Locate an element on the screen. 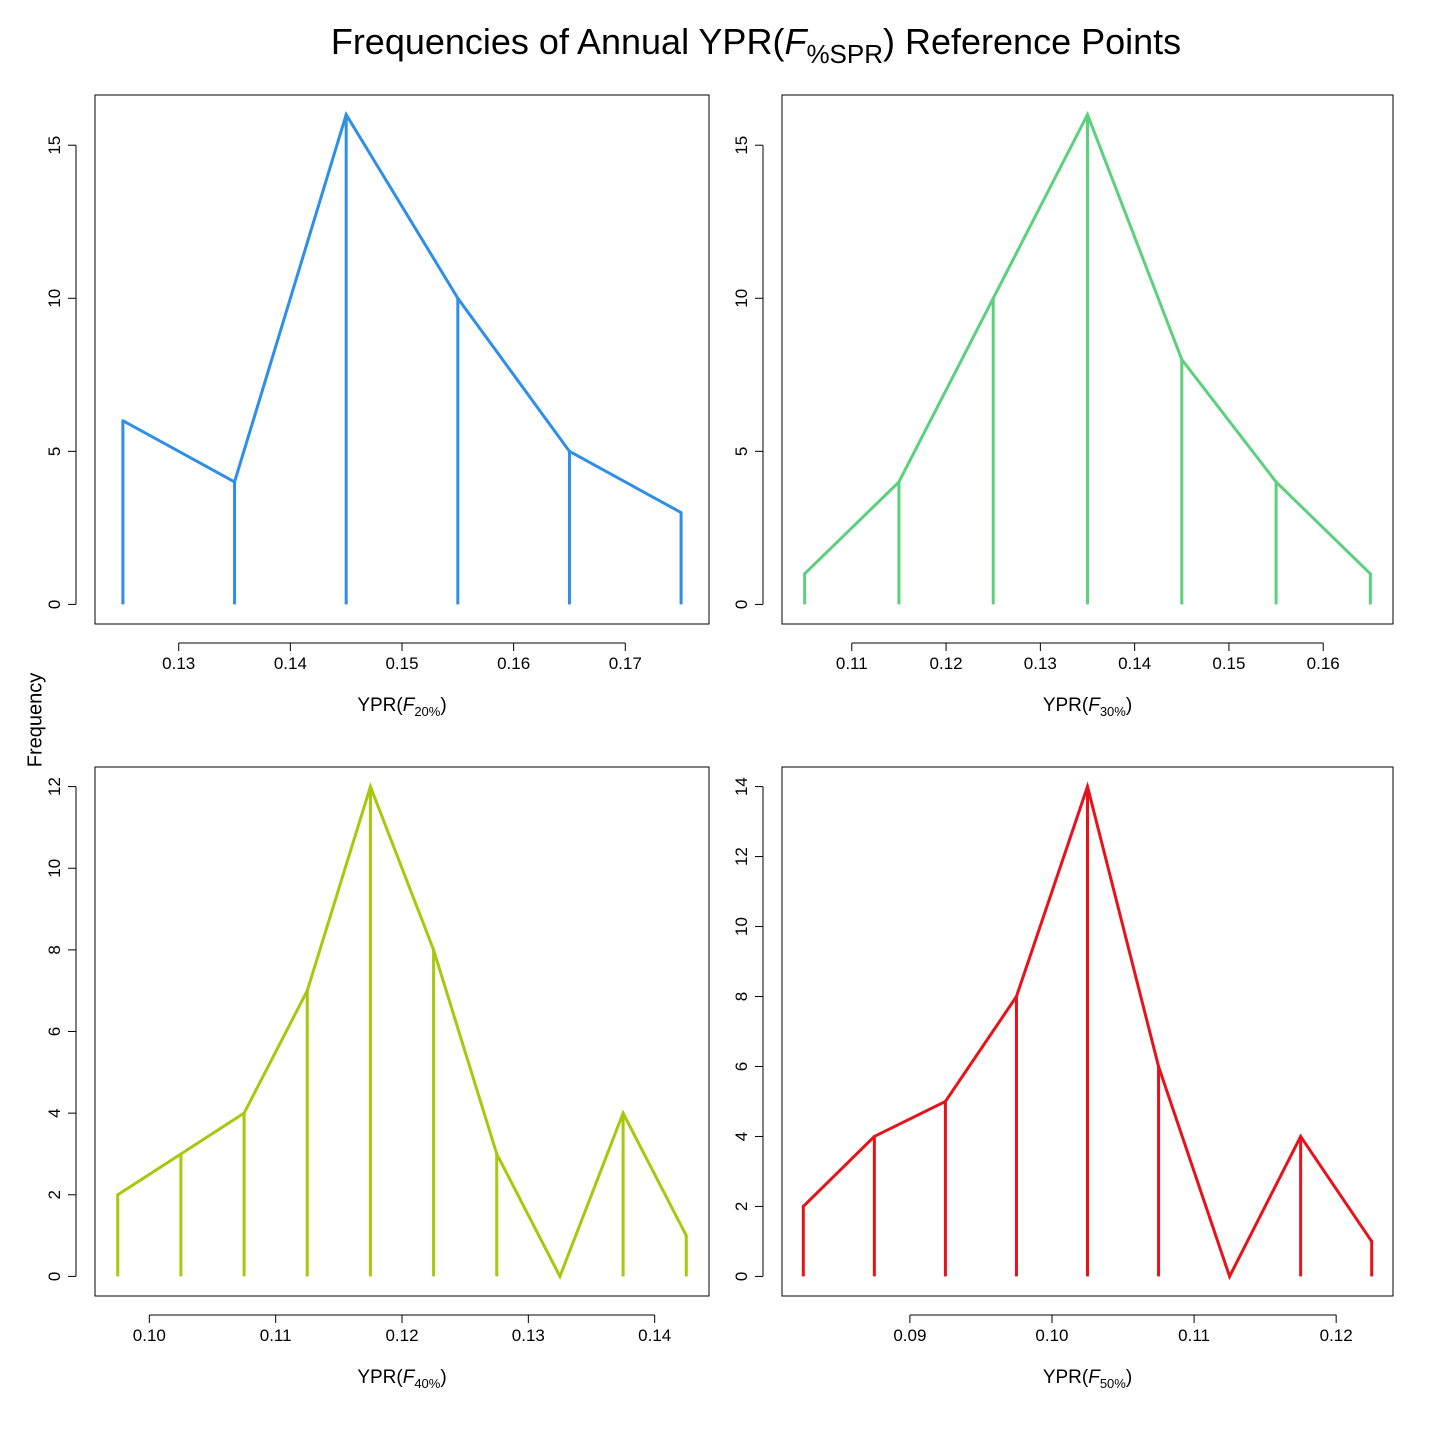 This screenshot has height=1440, width=1440. y-tick-label: 12 is located at coordinates (741, 856).